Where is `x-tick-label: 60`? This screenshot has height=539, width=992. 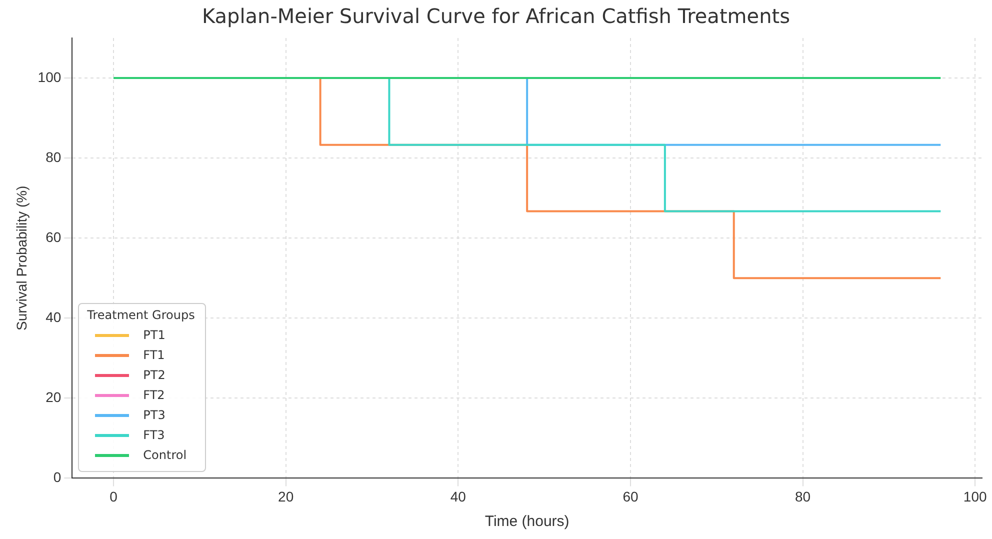 x-tick-label: 60 is located at coordinates (630, 496).